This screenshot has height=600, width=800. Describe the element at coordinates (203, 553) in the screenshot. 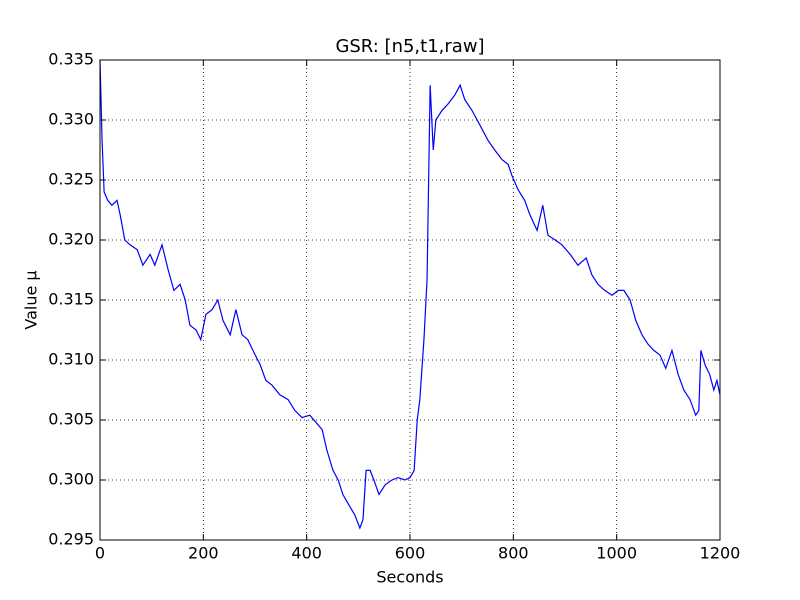

I see `x-tick-label: 200` at that location.